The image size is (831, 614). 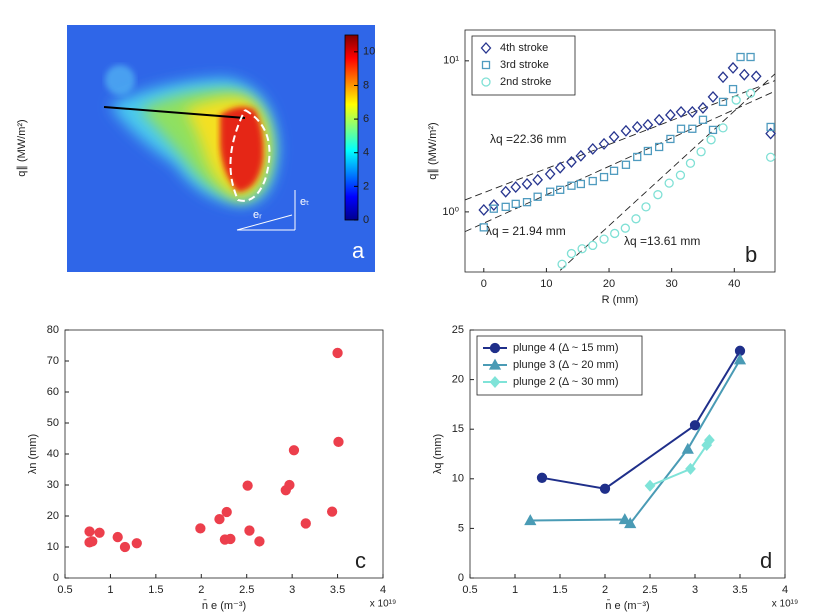 What do you see at coordinates (766, 560) in the screenshot?
I see `panel-label: d` at bounding box center [766, 560].